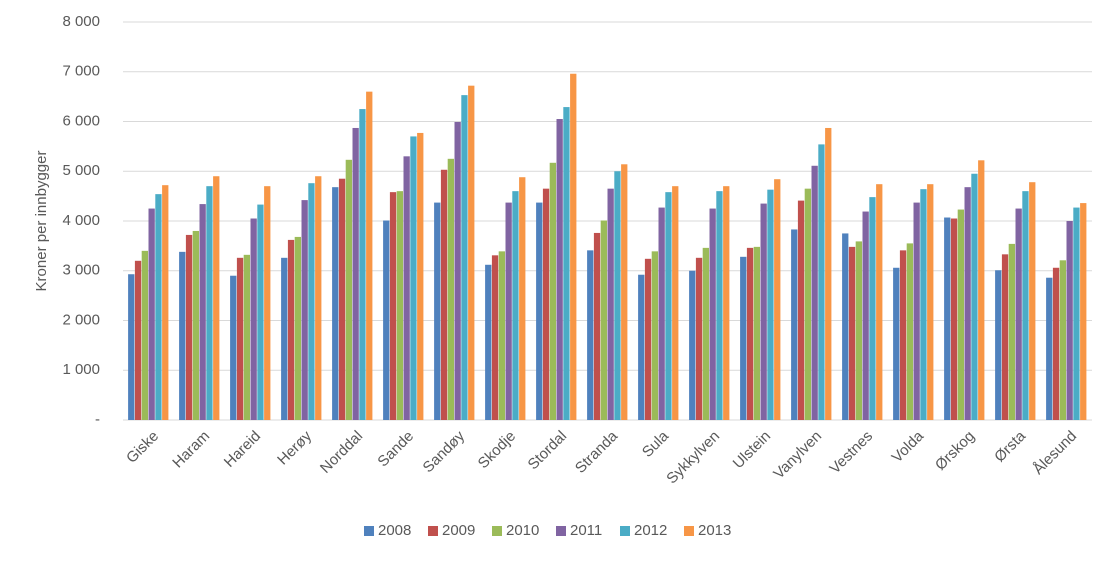  Describe the element at coordinates (656, 444) in the screenshot. I see `x-tick-label: Sula` at that location.